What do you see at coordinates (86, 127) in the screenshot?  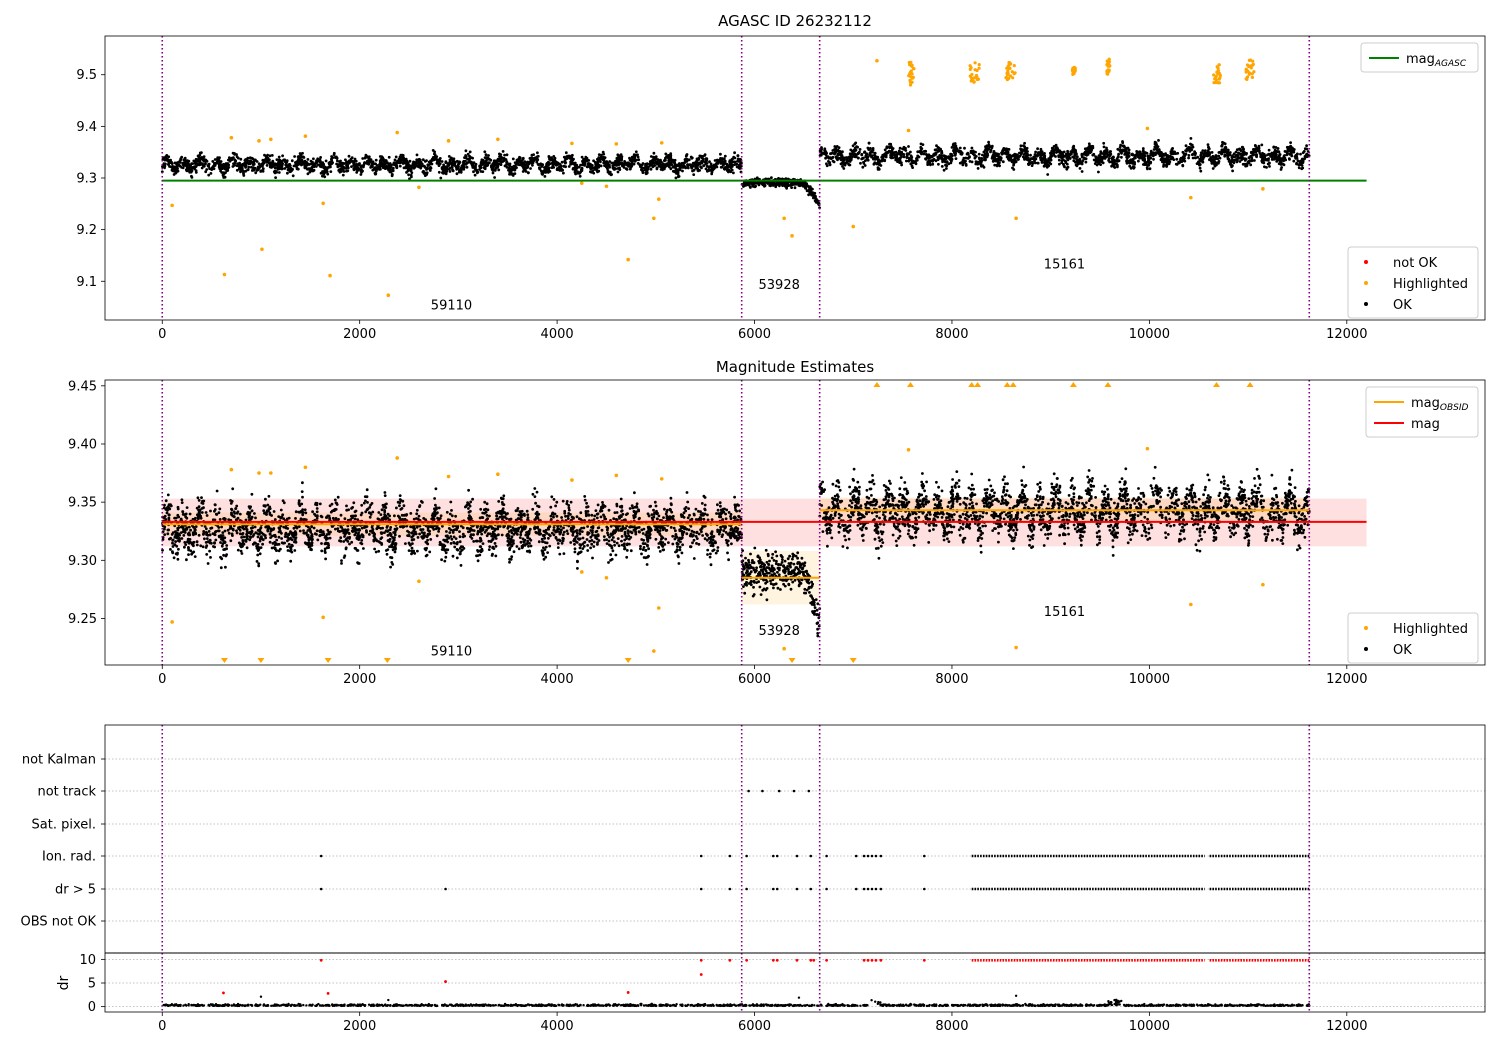 I see `y-tick-label: 9.4` at bounding box center [86, 127].